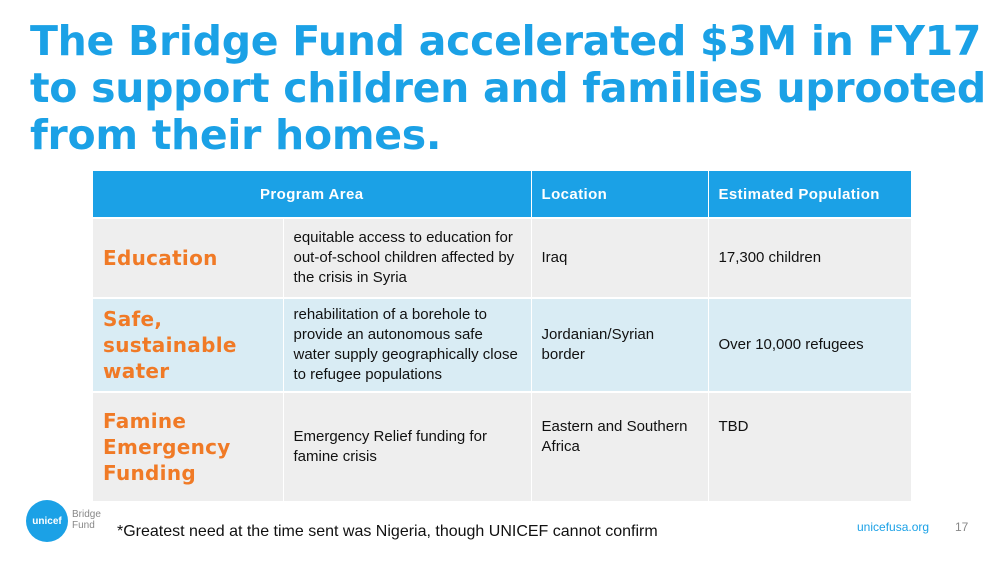 The image size is (1000, 563). Describe the element at coordinates (312, 195) in the screenshot. I see `header-program-area: Program Area` at that location.